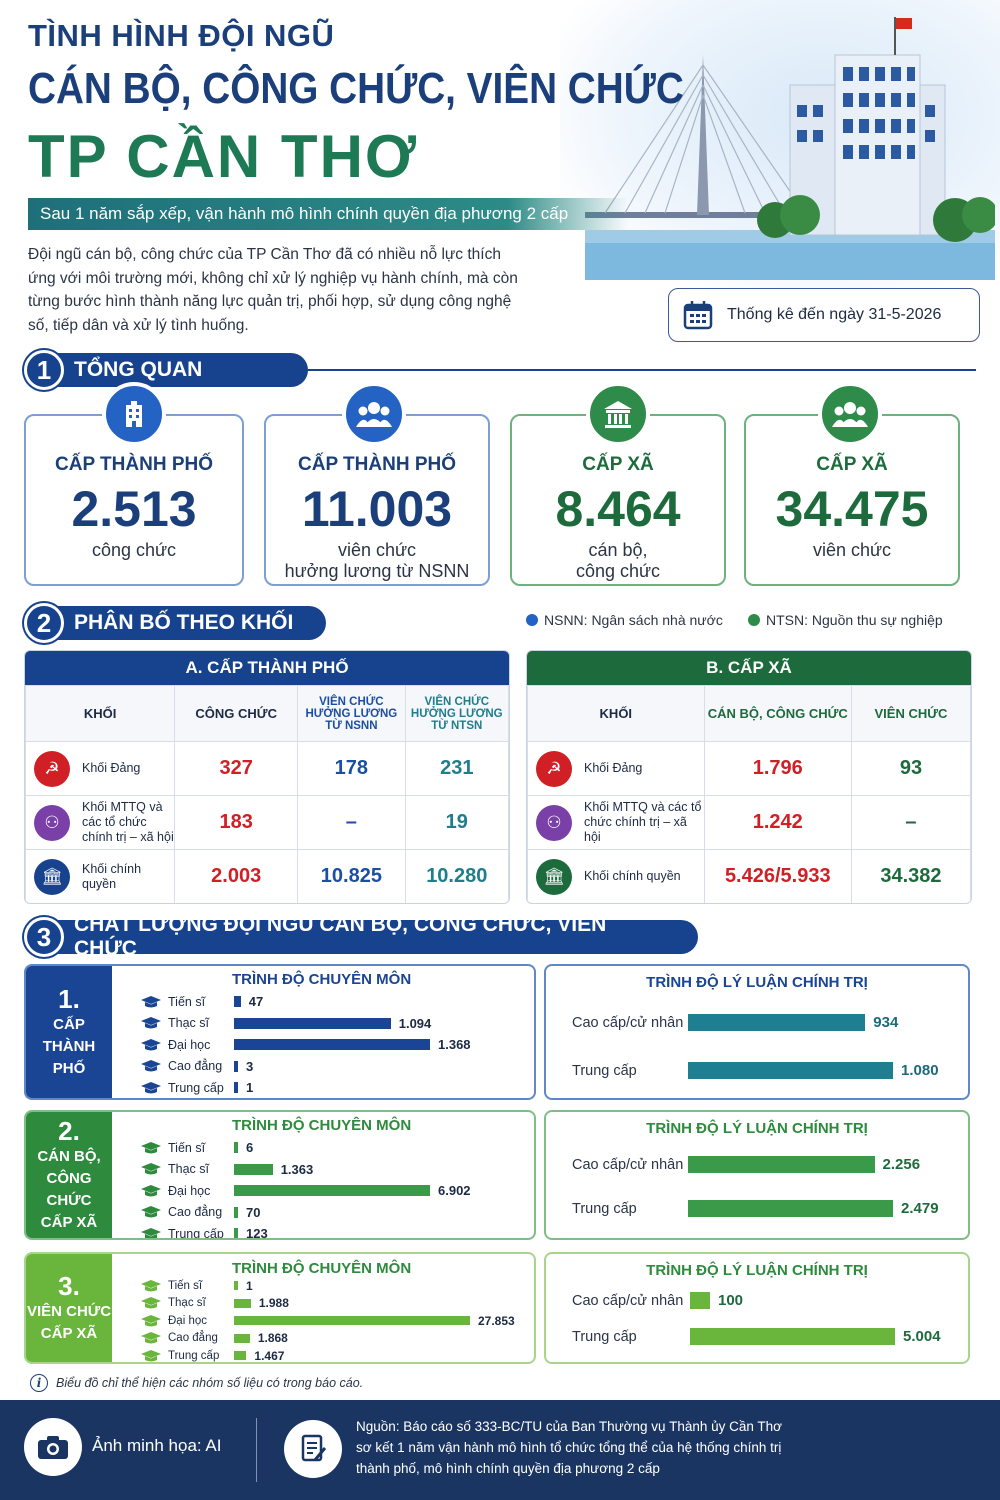 The height and width of the screenshot is (1500, 1000). What do you see at coordinates (756, 1336) in the screenshot?
I see `bar-row: Trung cấp 5.004` at bounding box center [756, 1336].